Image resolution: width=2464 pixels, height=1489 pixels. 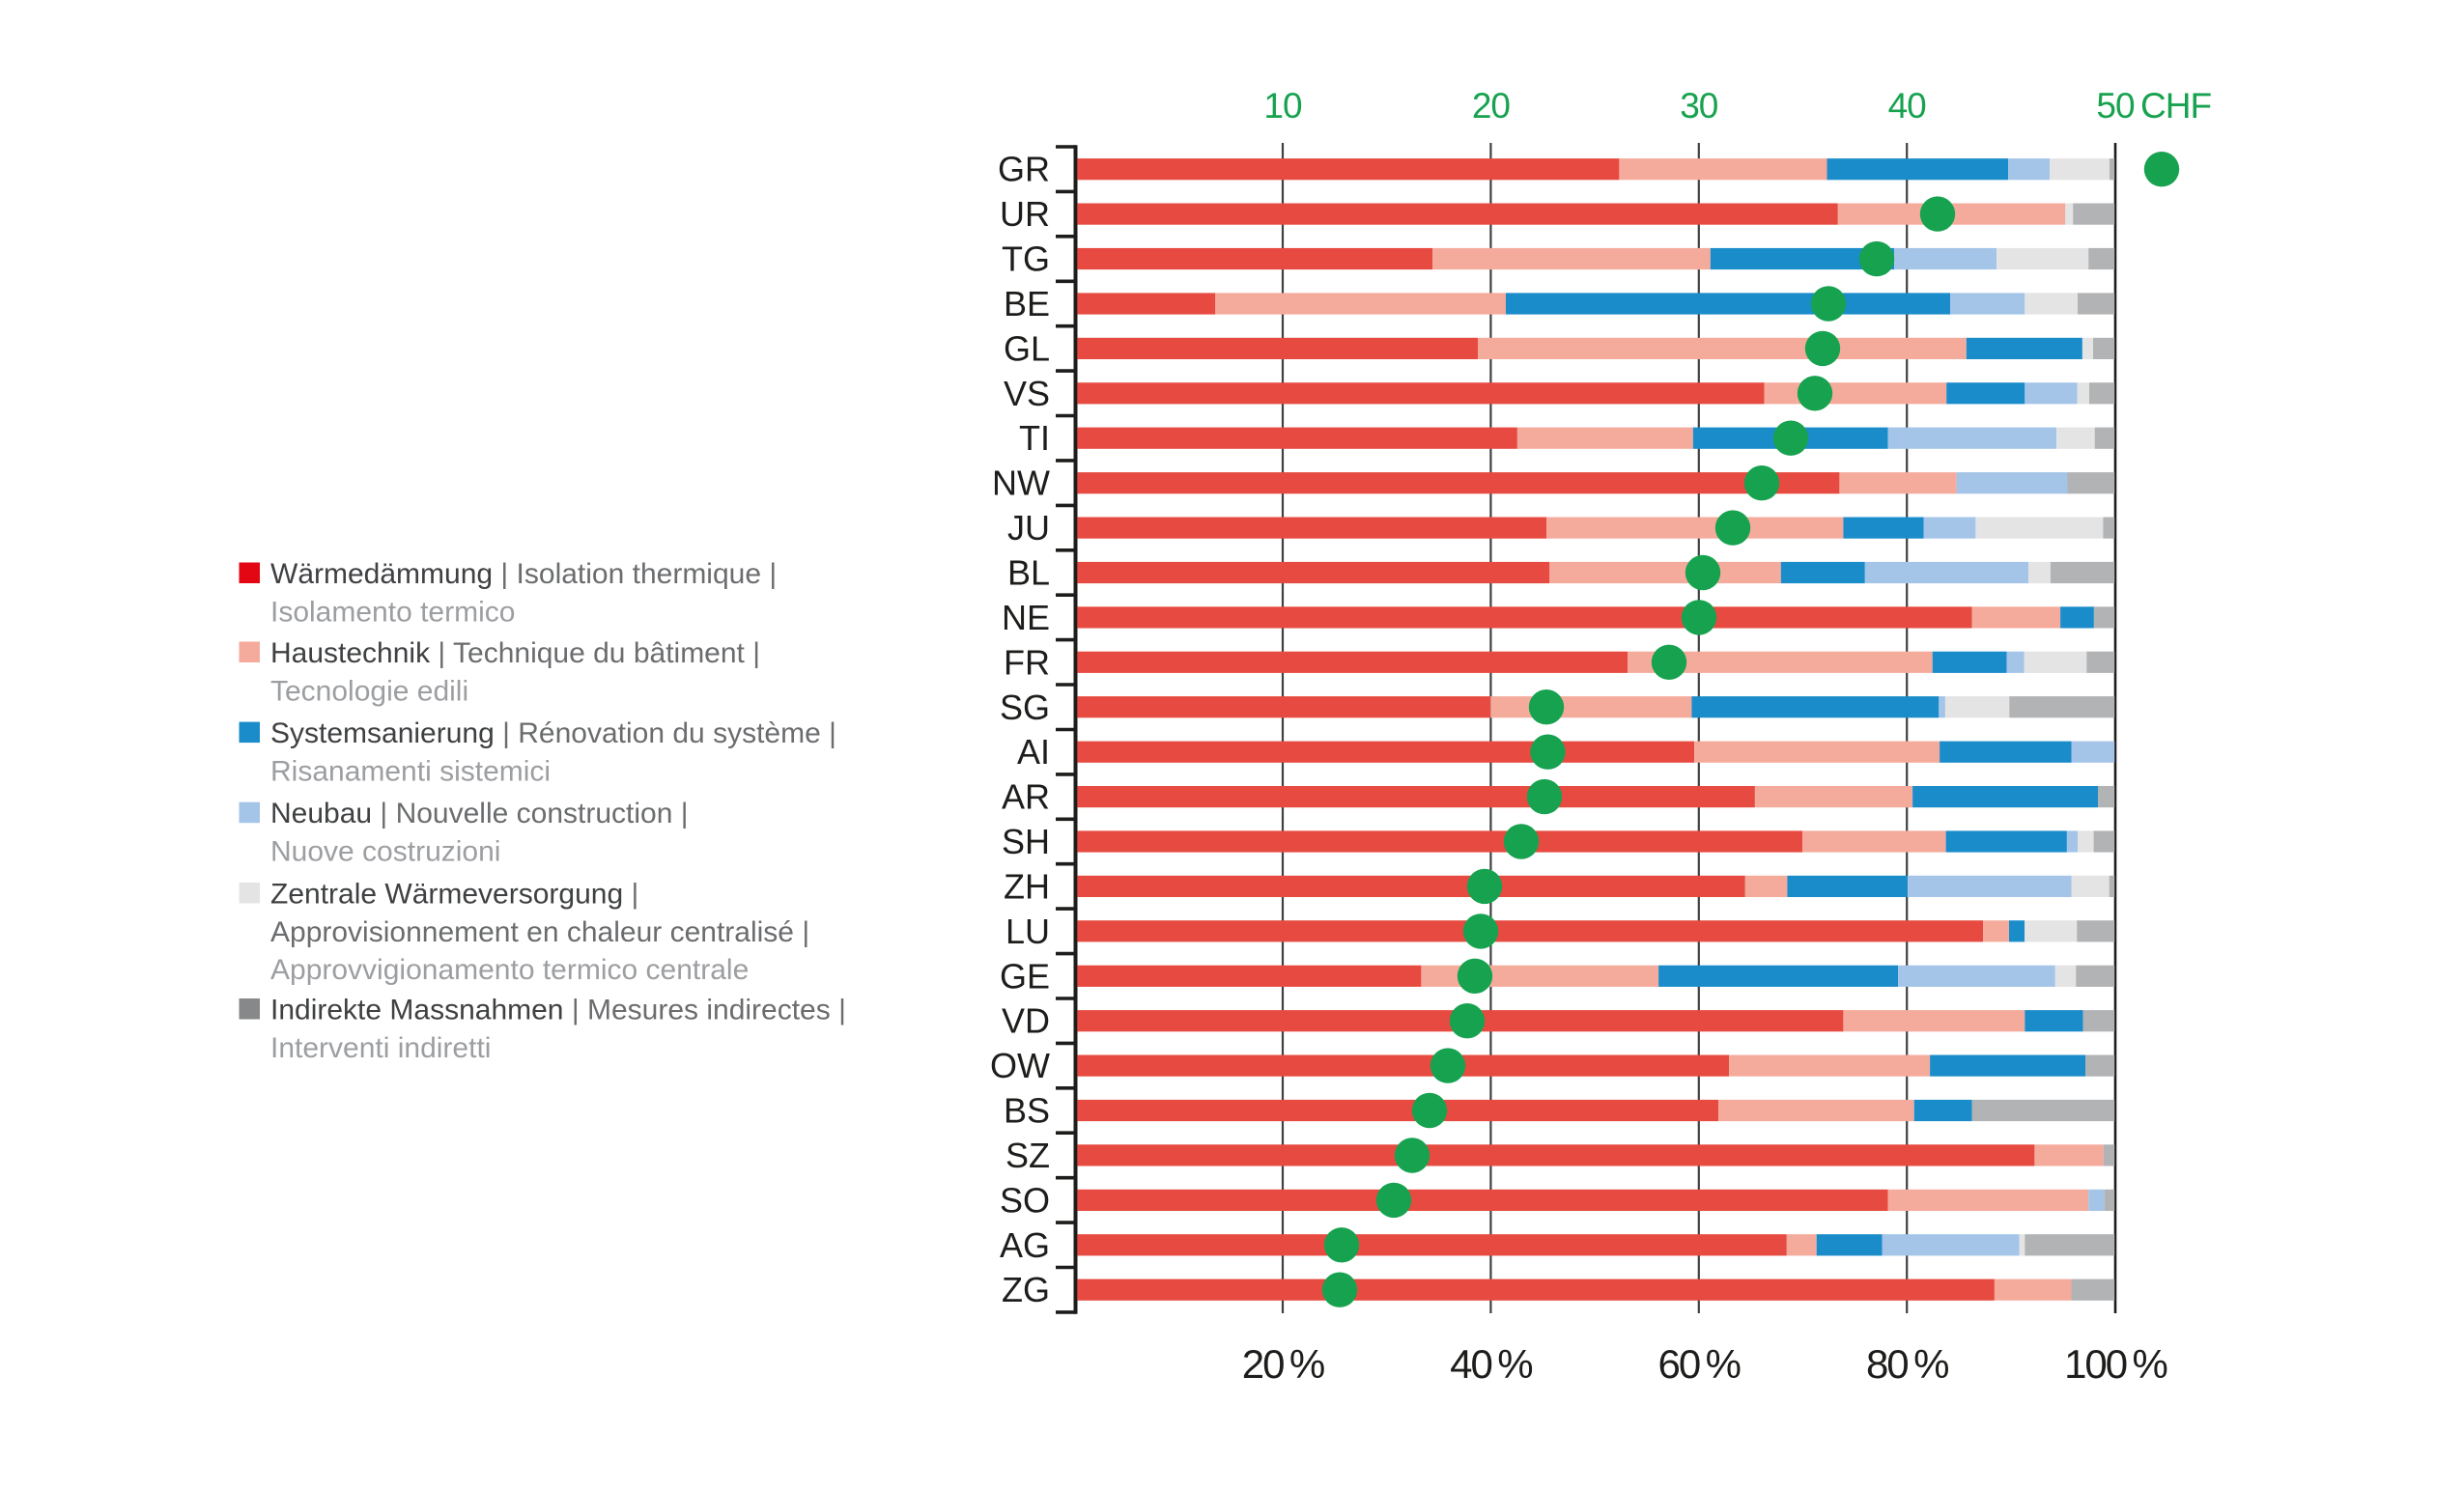 I want to click on svg-text: BL, so click(x=1028, y=573).